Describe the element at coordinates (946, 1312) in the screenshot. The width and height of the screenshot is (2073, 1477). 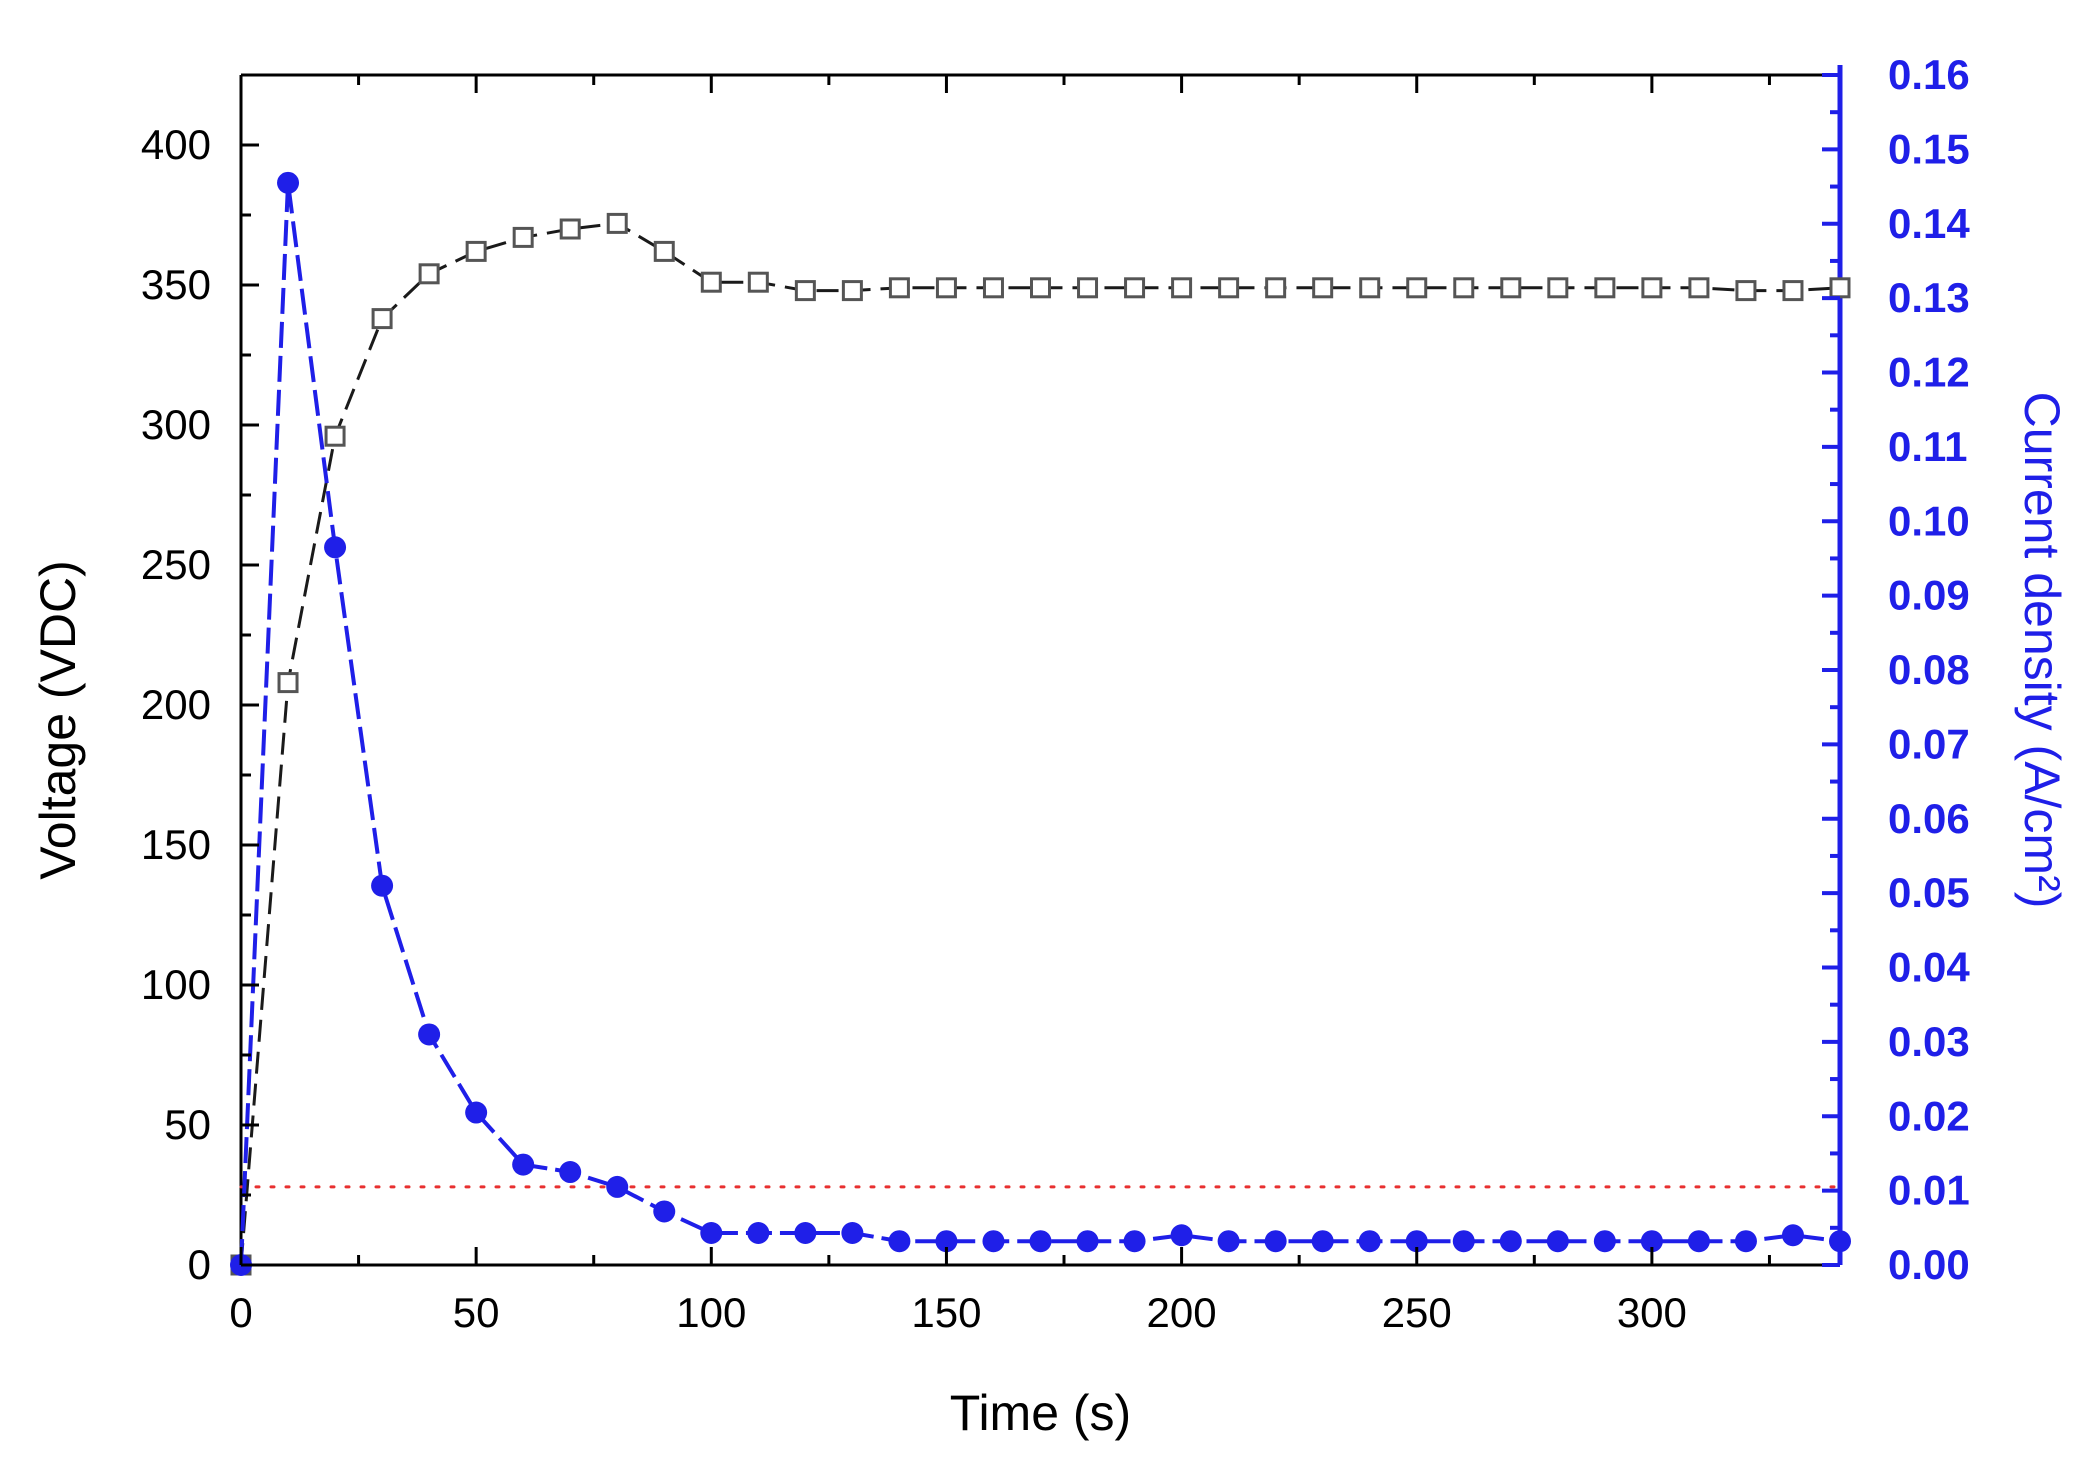
I see `x-tick-label: 150` at that location.